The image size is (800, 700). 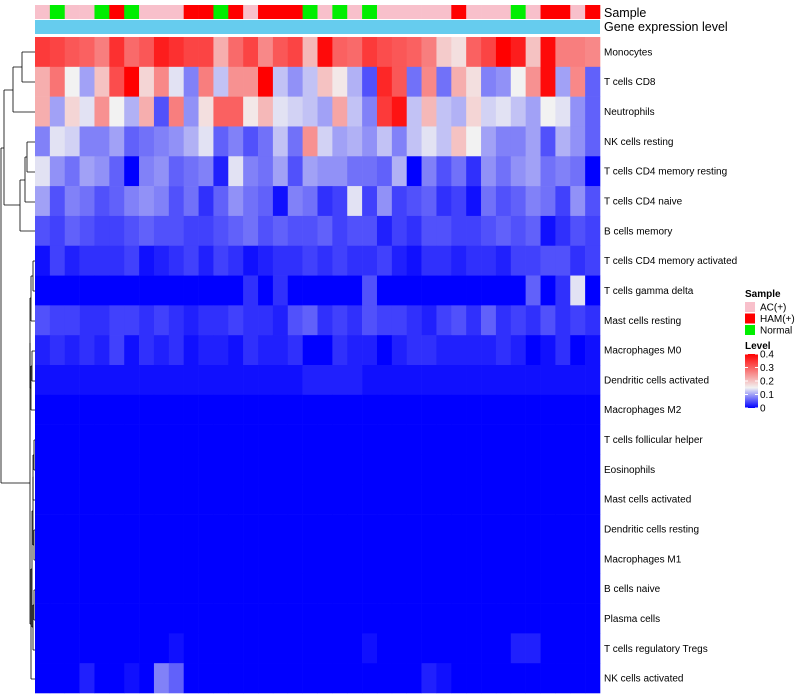 I want to click on expression-track-label: Gene expression level, so click(x=666, y=27).